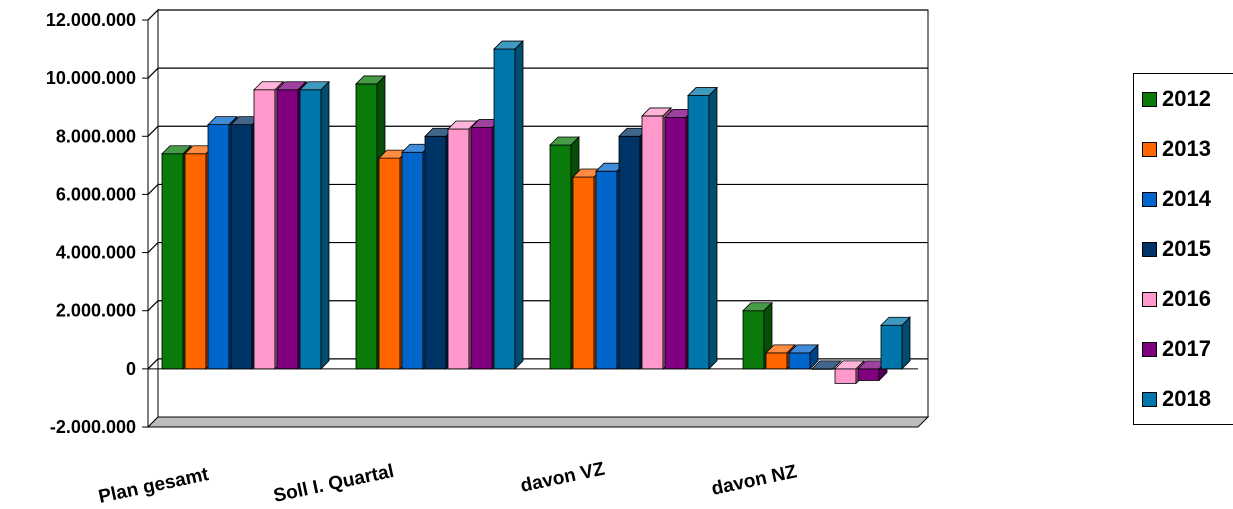  What do you see at coordinates (1186, 298) in the screenshot?
I see `legend-label: 2016` at bounding box center [1186, 298].